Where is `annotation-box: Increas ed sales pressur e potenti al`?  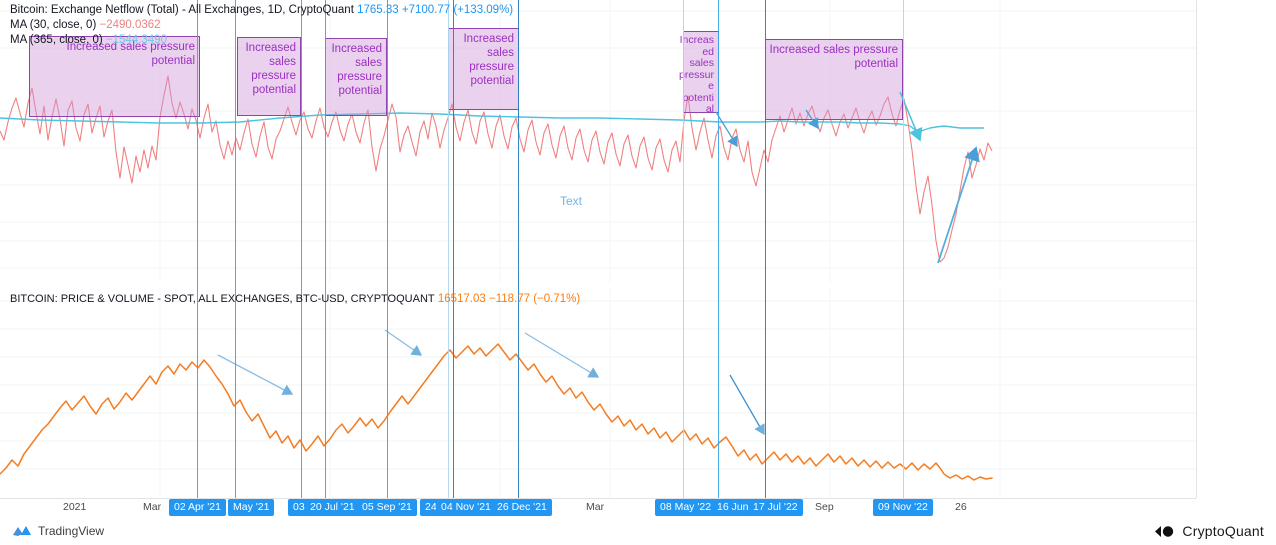 annotation-box: Increas ed sales pressur e potenti al is located at coordinates (699, 73).